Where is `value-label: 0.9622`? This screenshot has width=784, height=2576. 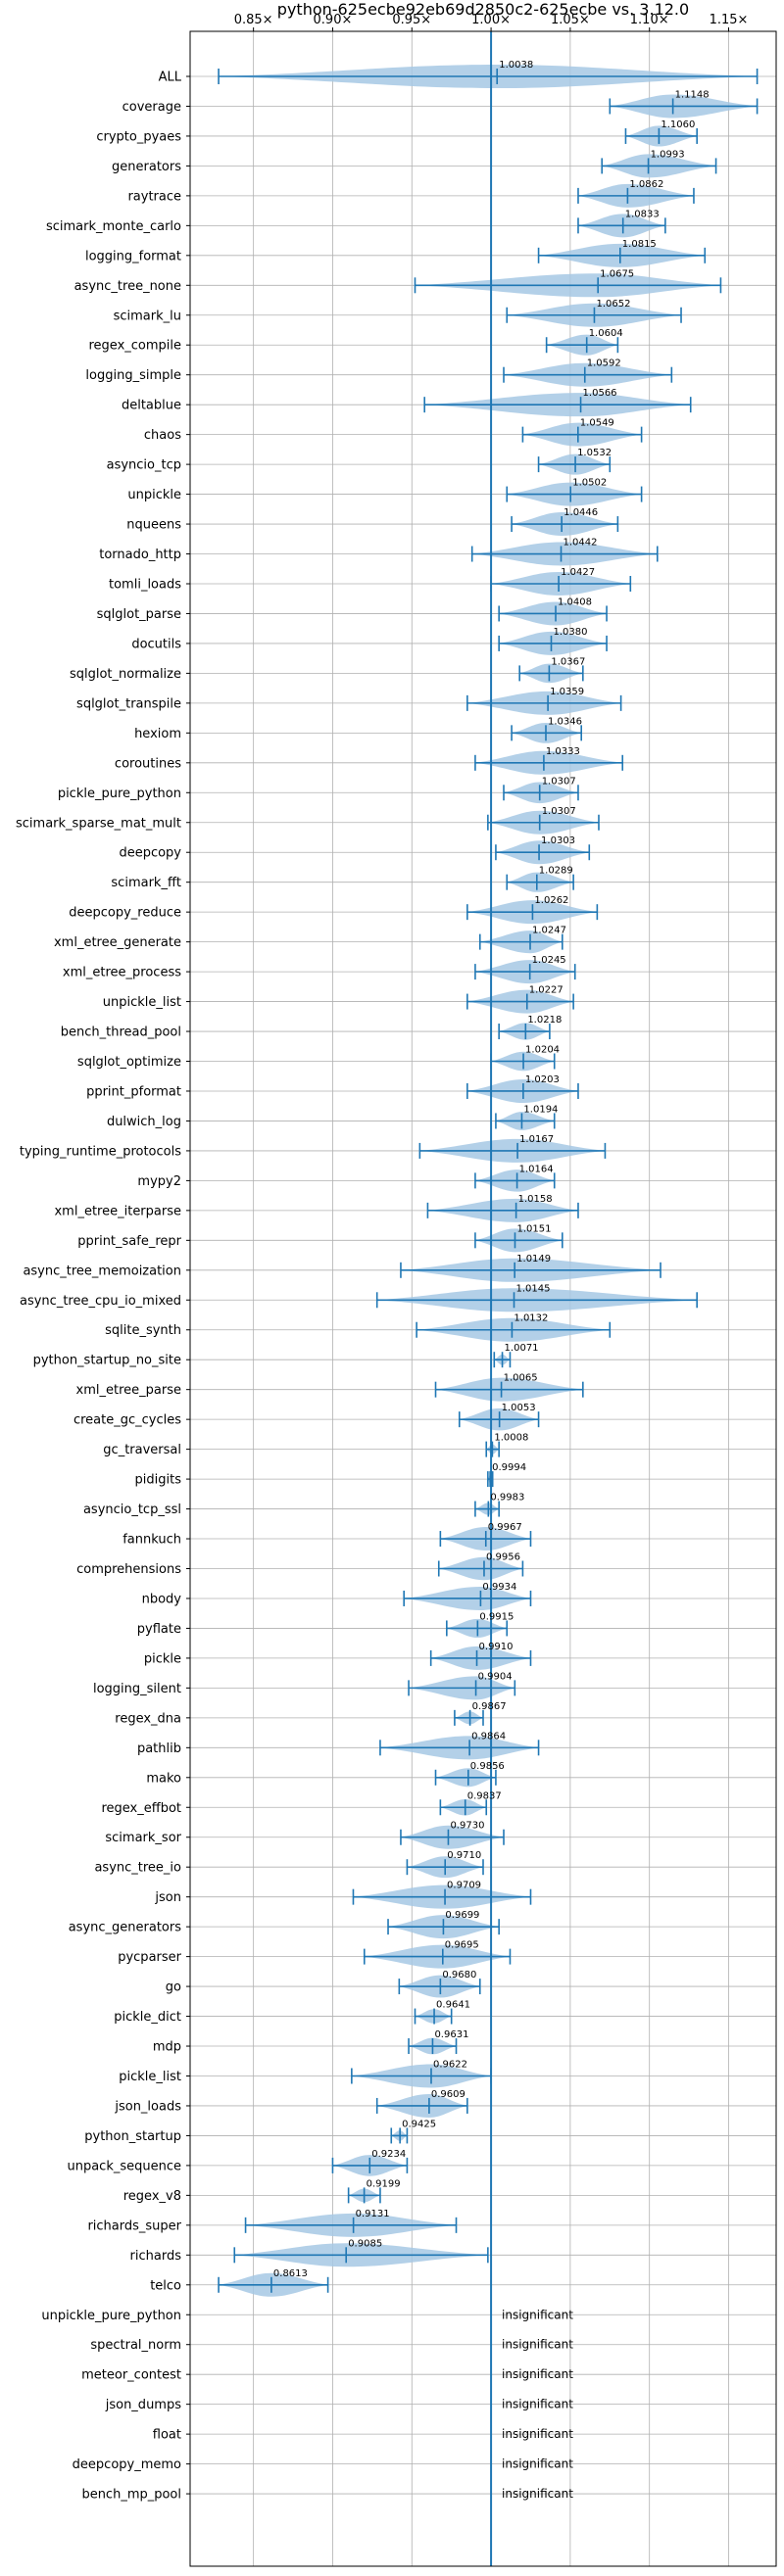
value-label: 0.9622 is located at coordinates (450, 2065).